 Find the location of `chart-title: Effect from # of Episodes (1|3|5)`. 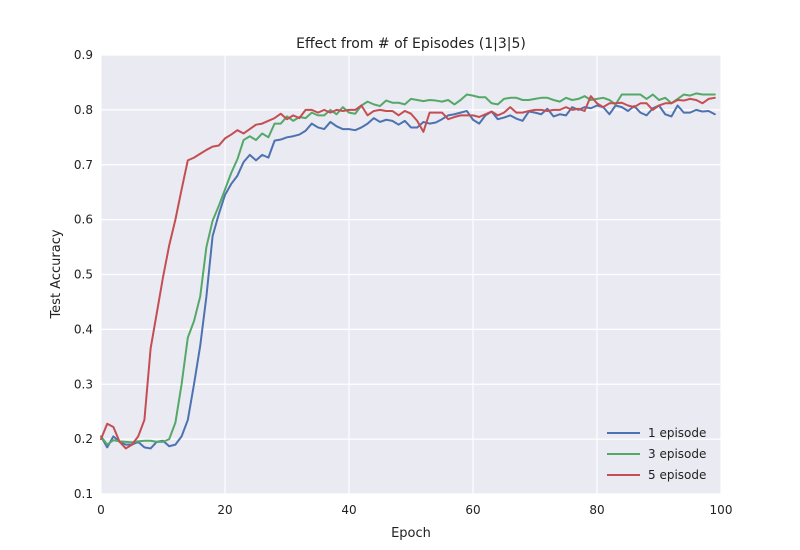

chart-title: Effect from # of Episodes (1|3|5) is located at coordinates (411, 44).